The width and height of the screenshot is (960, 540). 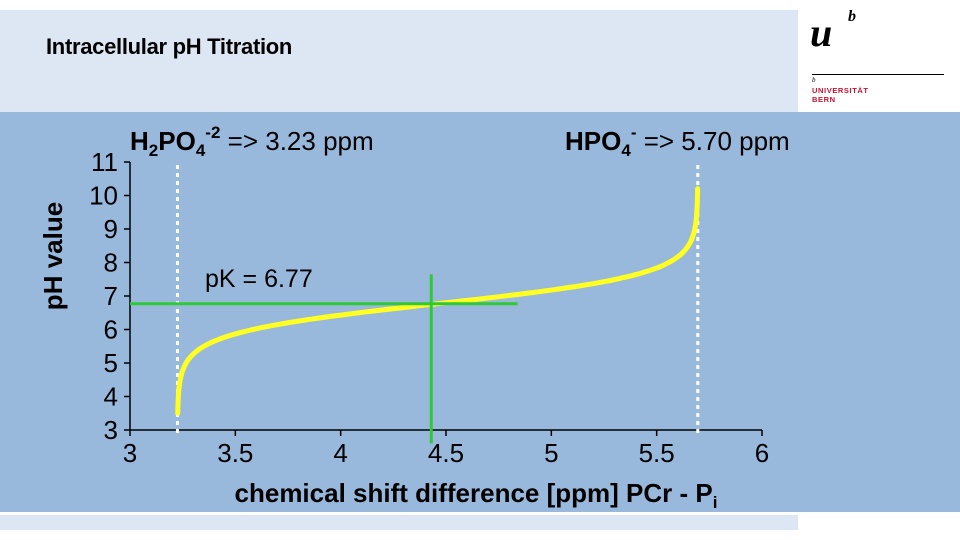 I want to click on y-tick-label-10: 10, so click(x=103, y=196).